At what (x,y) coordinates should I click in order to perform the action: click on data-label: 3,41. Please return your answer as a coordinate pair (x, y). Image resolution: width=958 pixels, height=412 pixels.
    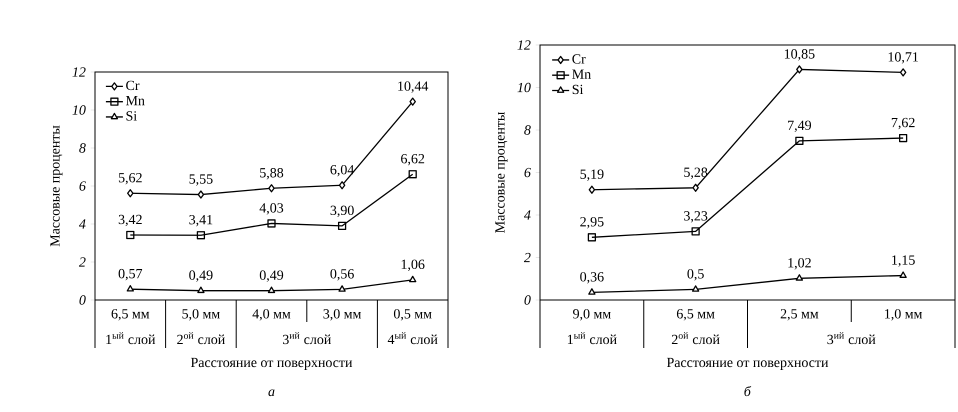
    Looking at the image, I should click on (200, 220).